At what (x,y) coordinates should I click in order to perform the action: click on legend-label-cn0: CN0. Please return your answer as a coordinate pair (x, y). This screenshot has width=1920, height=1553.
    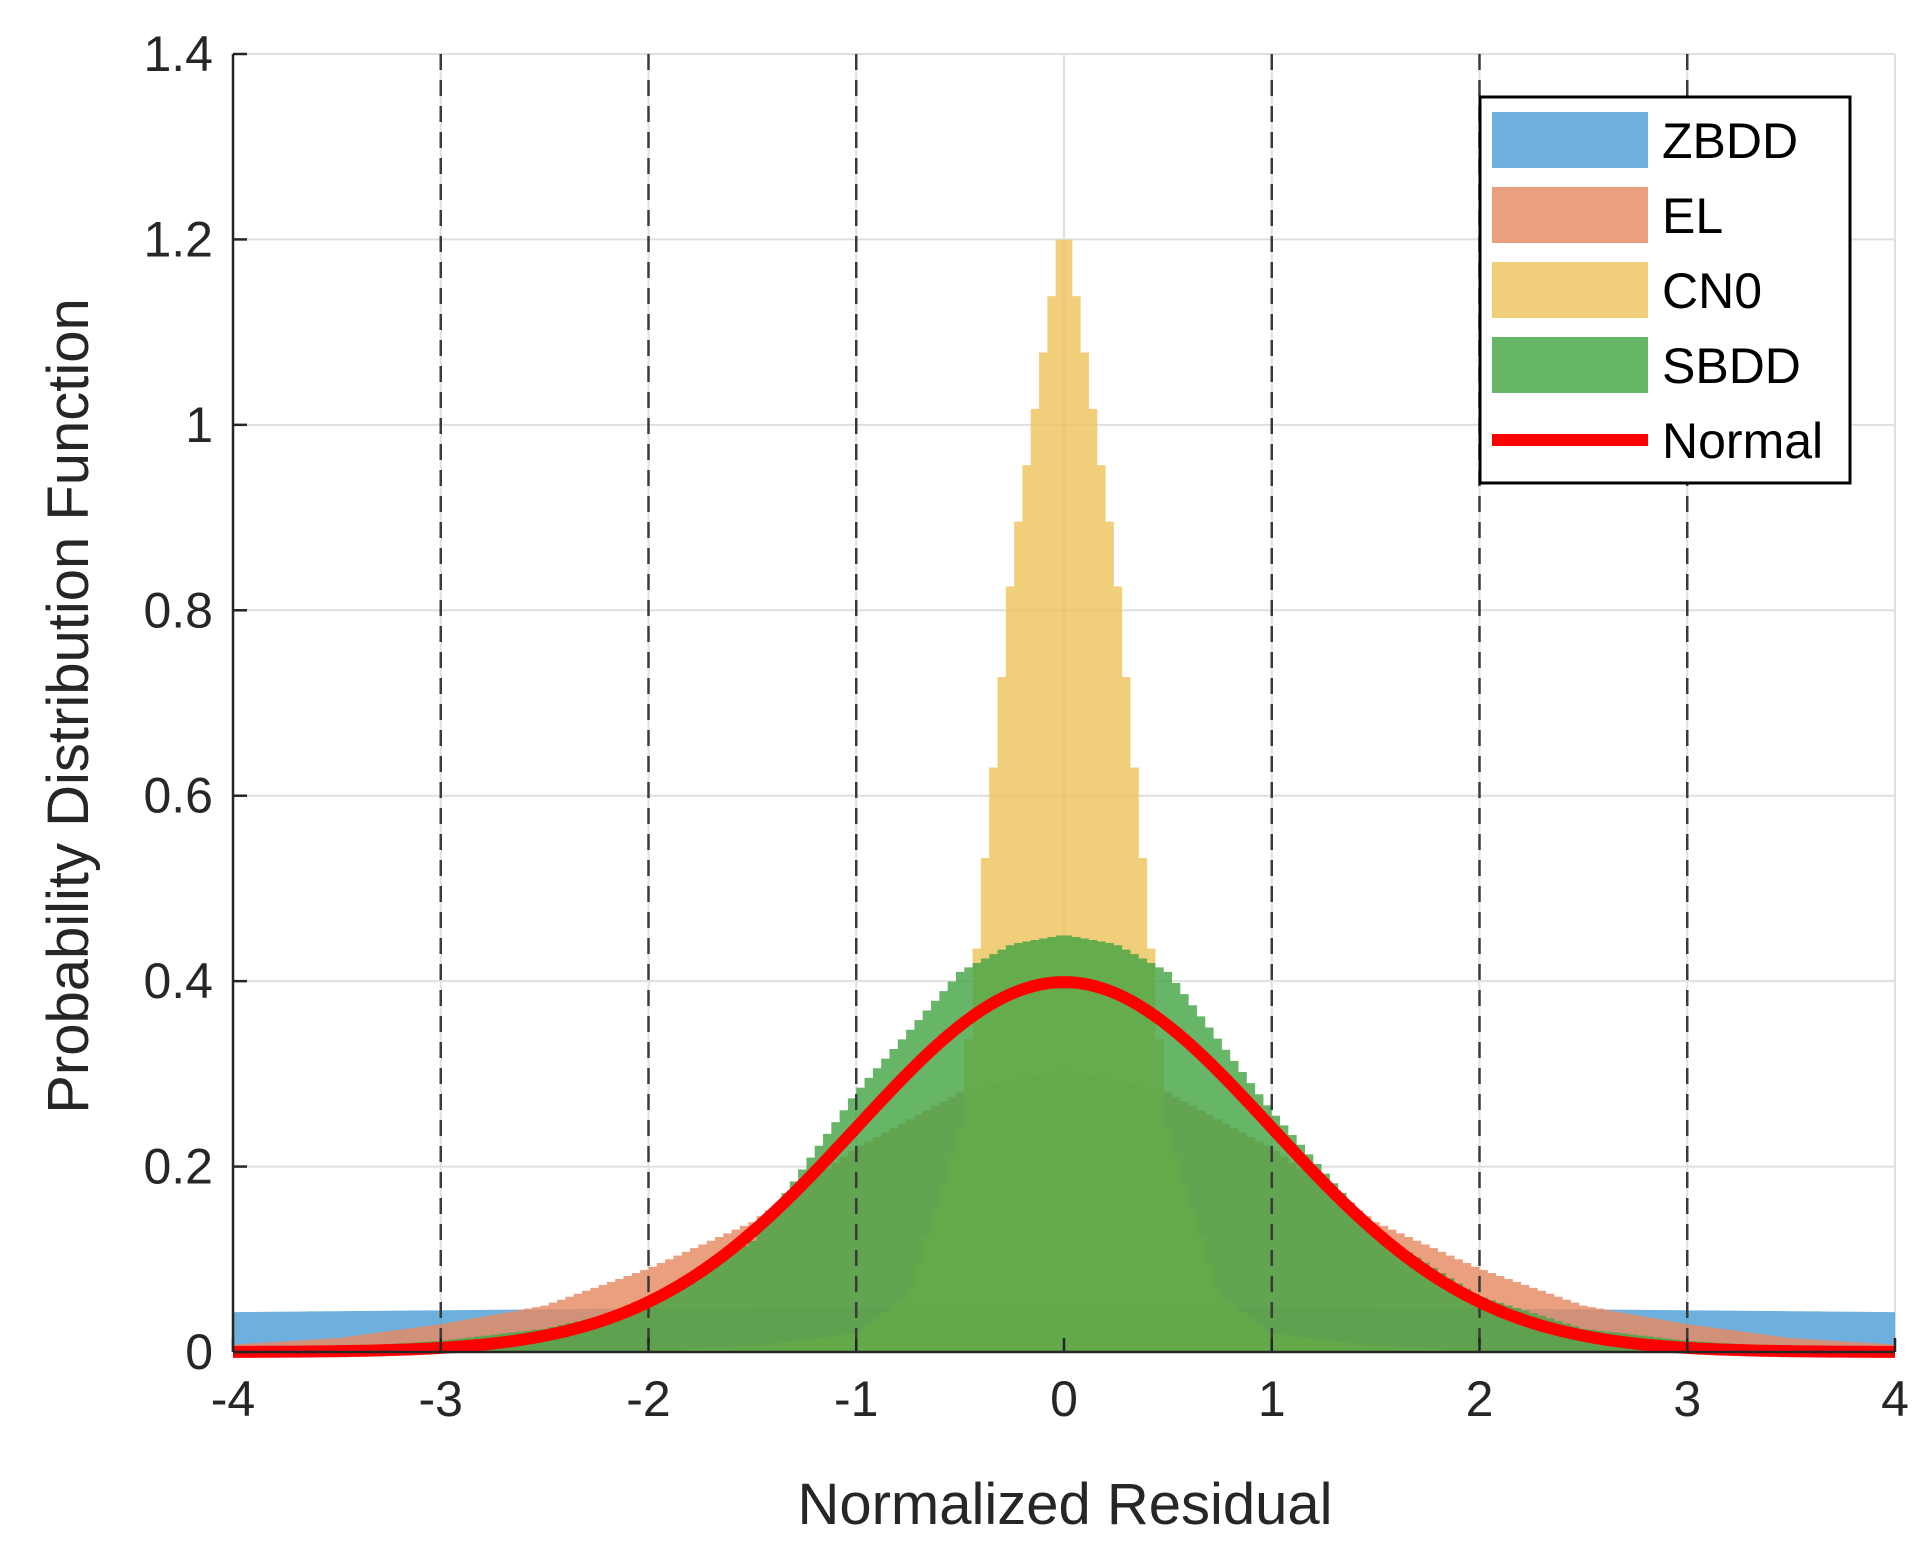
    Looking at the image, I should click on (1712, 291).